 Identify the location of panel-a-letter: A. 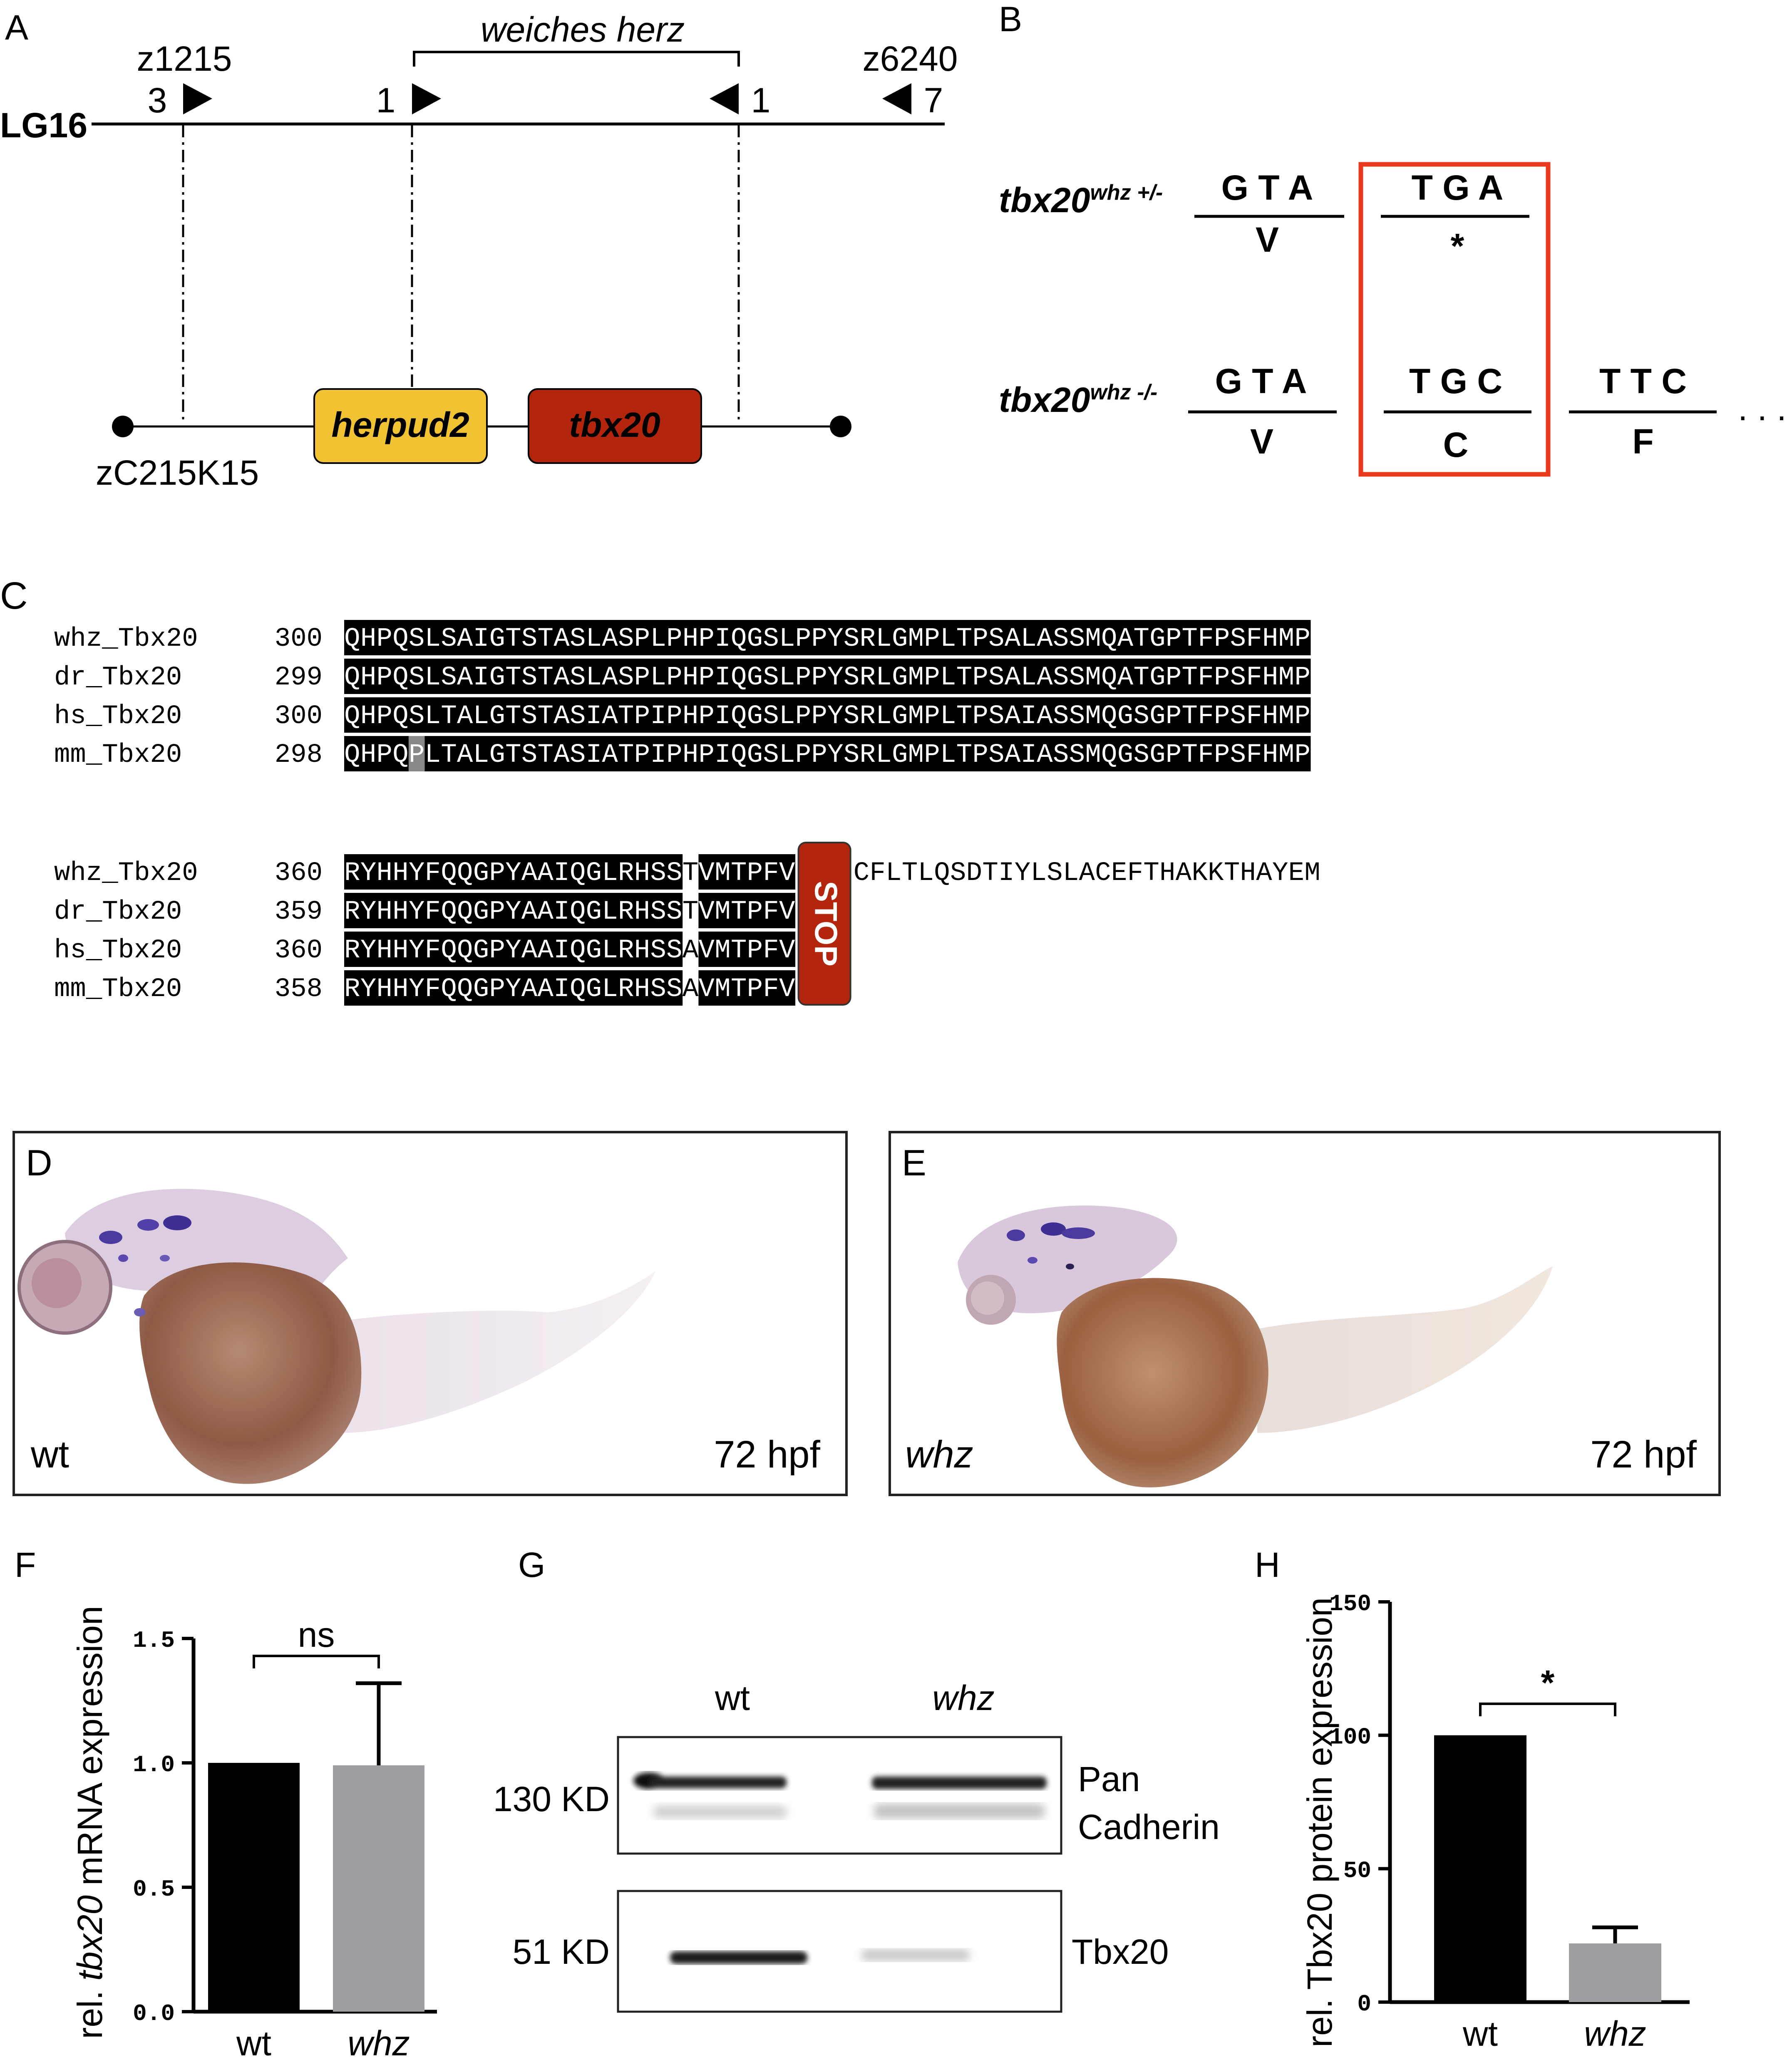
(16, 27).